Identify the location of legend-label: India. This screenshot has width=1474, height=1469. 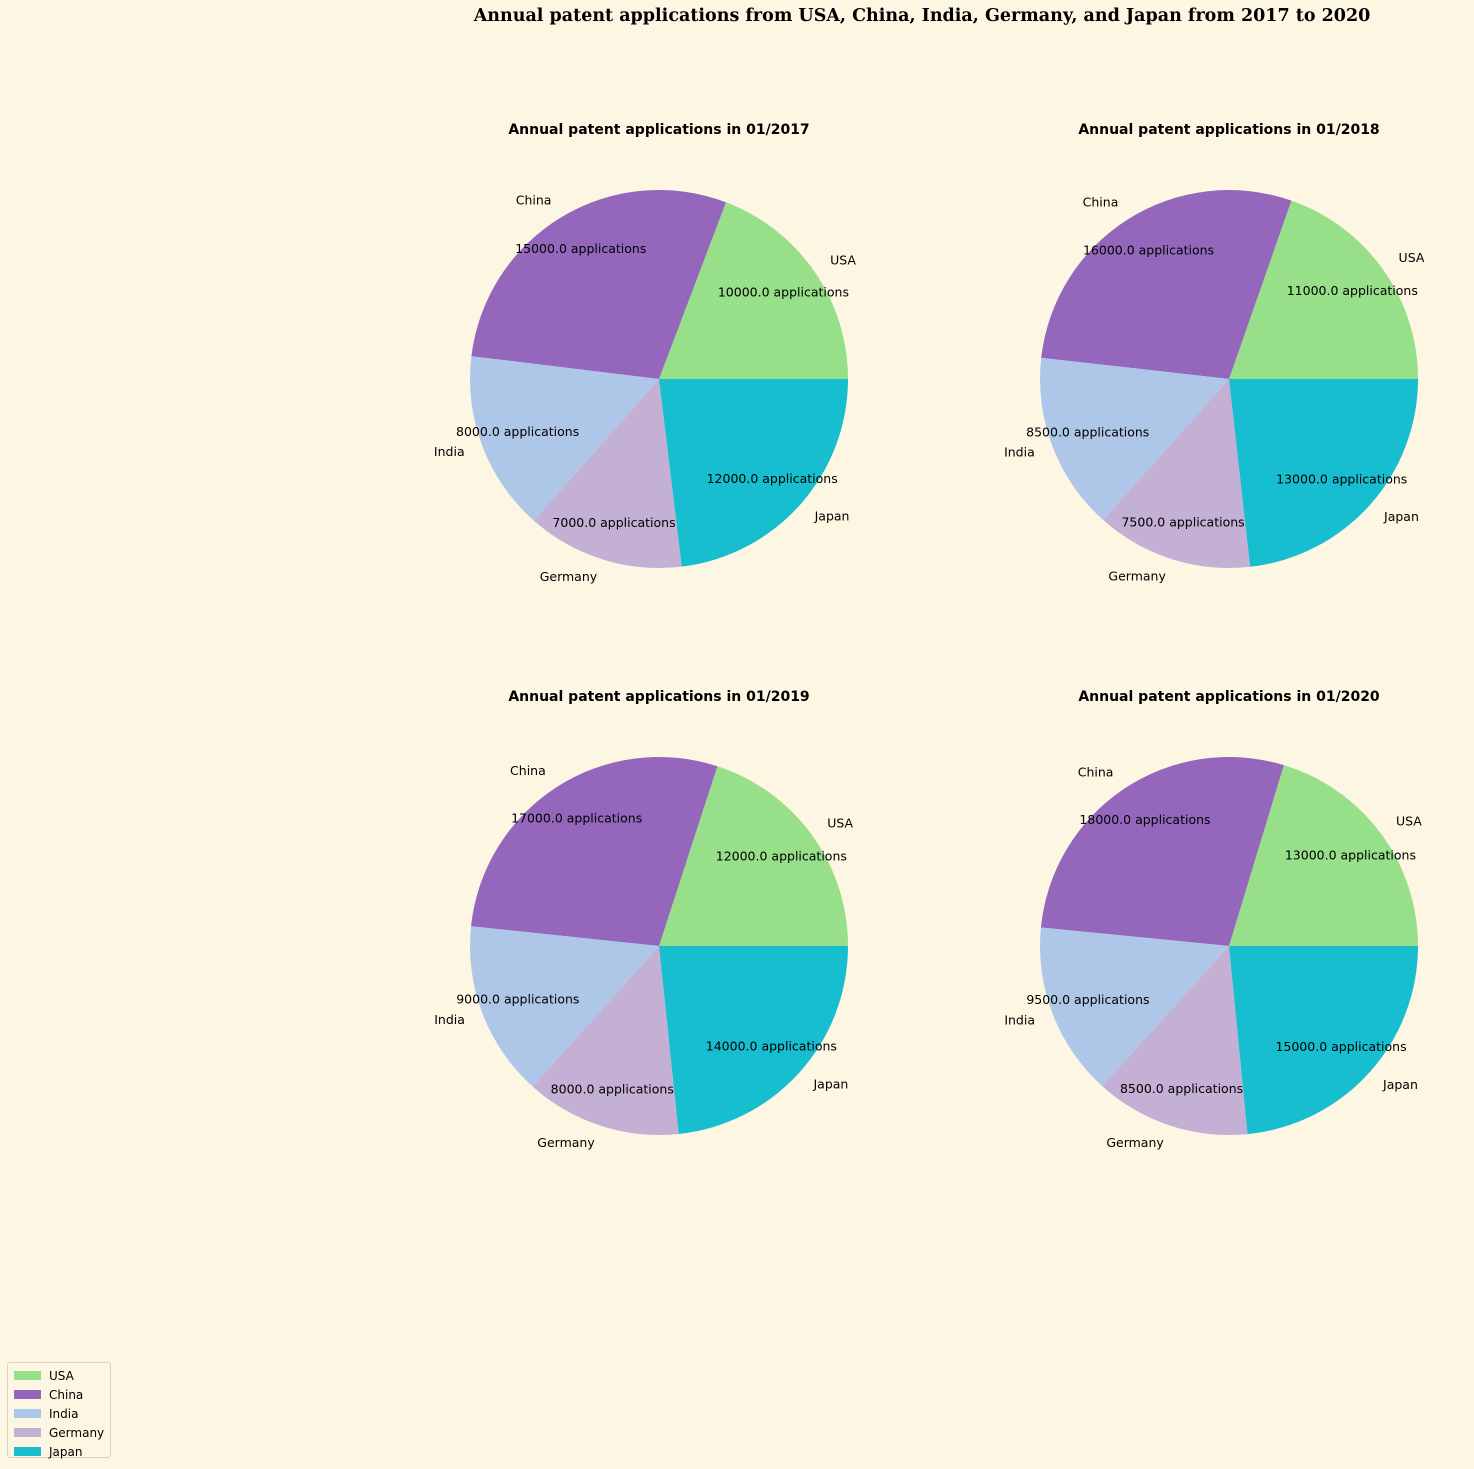
(64, 1413).